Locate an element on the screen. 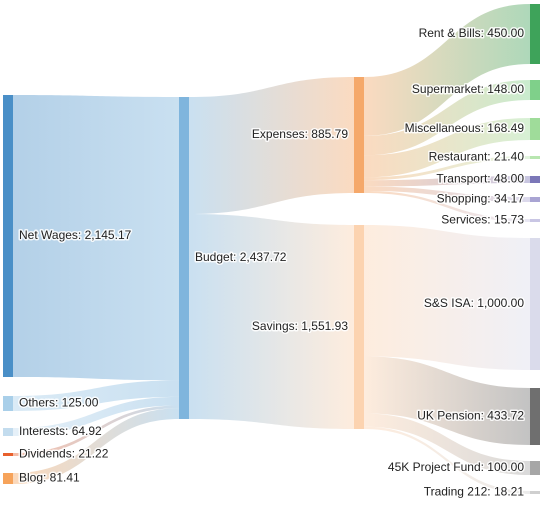 The height and width of the screenshot is (506, 543). node-misc is located at coordinates (535, 129).